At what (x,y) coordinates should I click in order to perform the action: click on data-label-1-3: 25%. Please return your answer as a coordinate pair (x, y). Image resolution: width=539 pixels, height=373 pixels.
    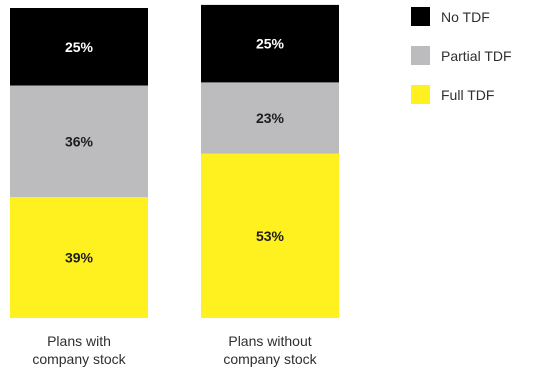
    Looking at the image, I should click on (79, 47).